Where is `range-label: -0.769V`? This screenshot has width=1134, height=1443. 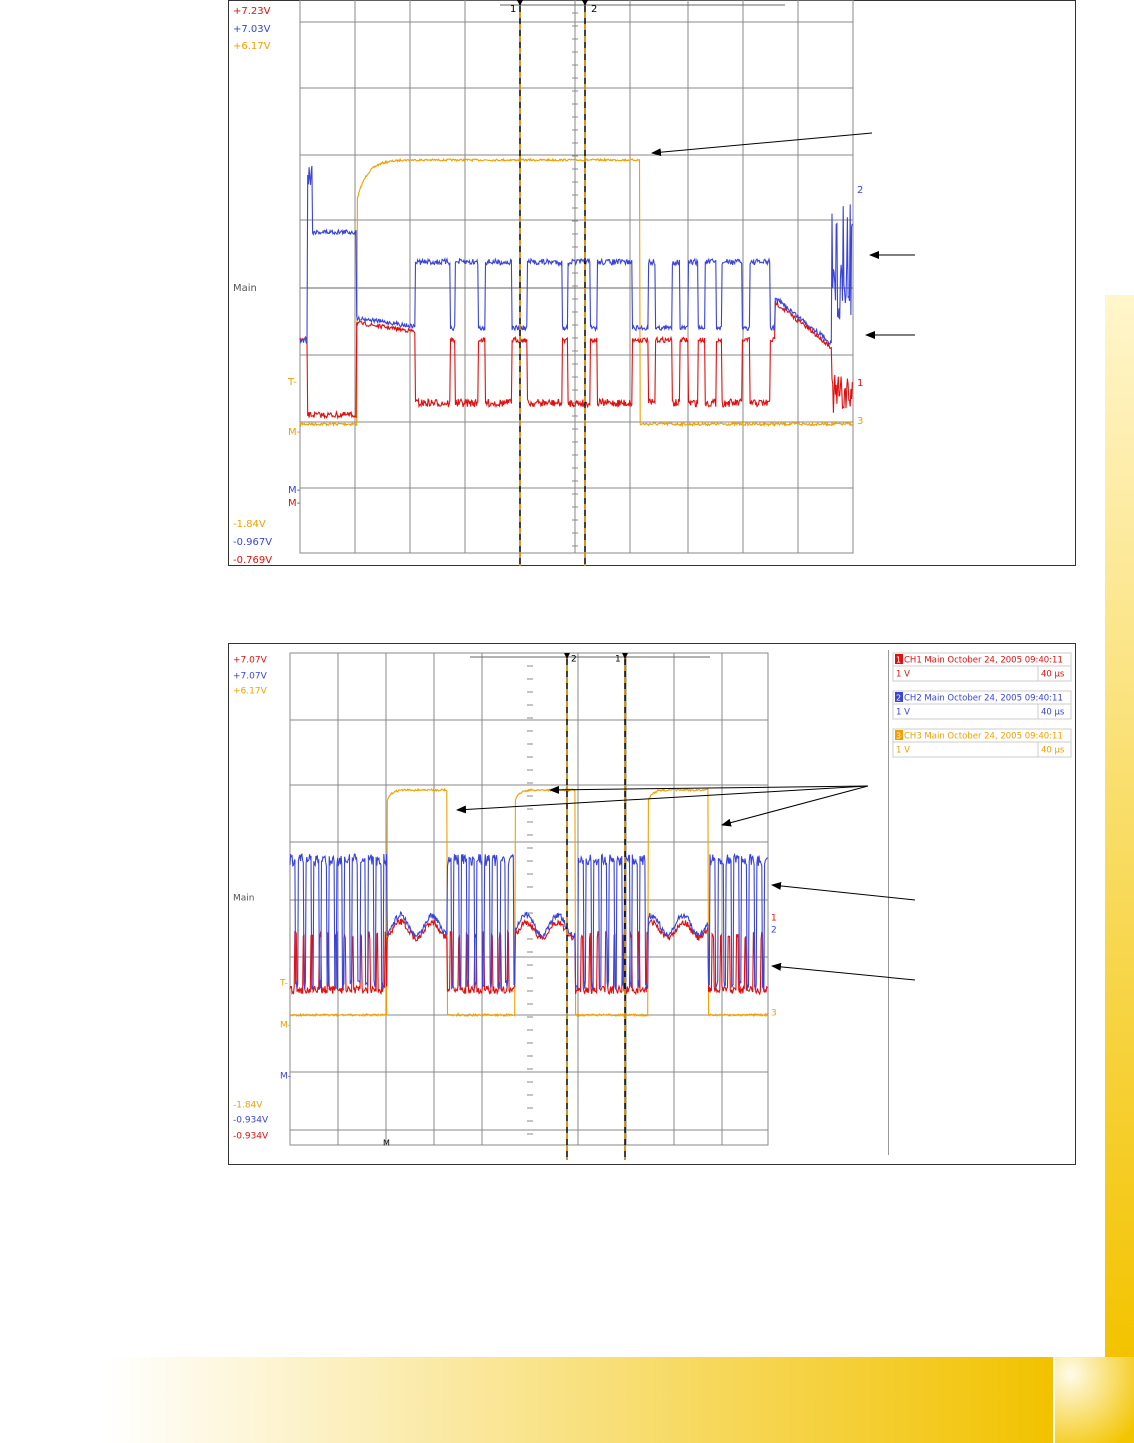
range-label: -0.769V is located at coordinates (252, 560).